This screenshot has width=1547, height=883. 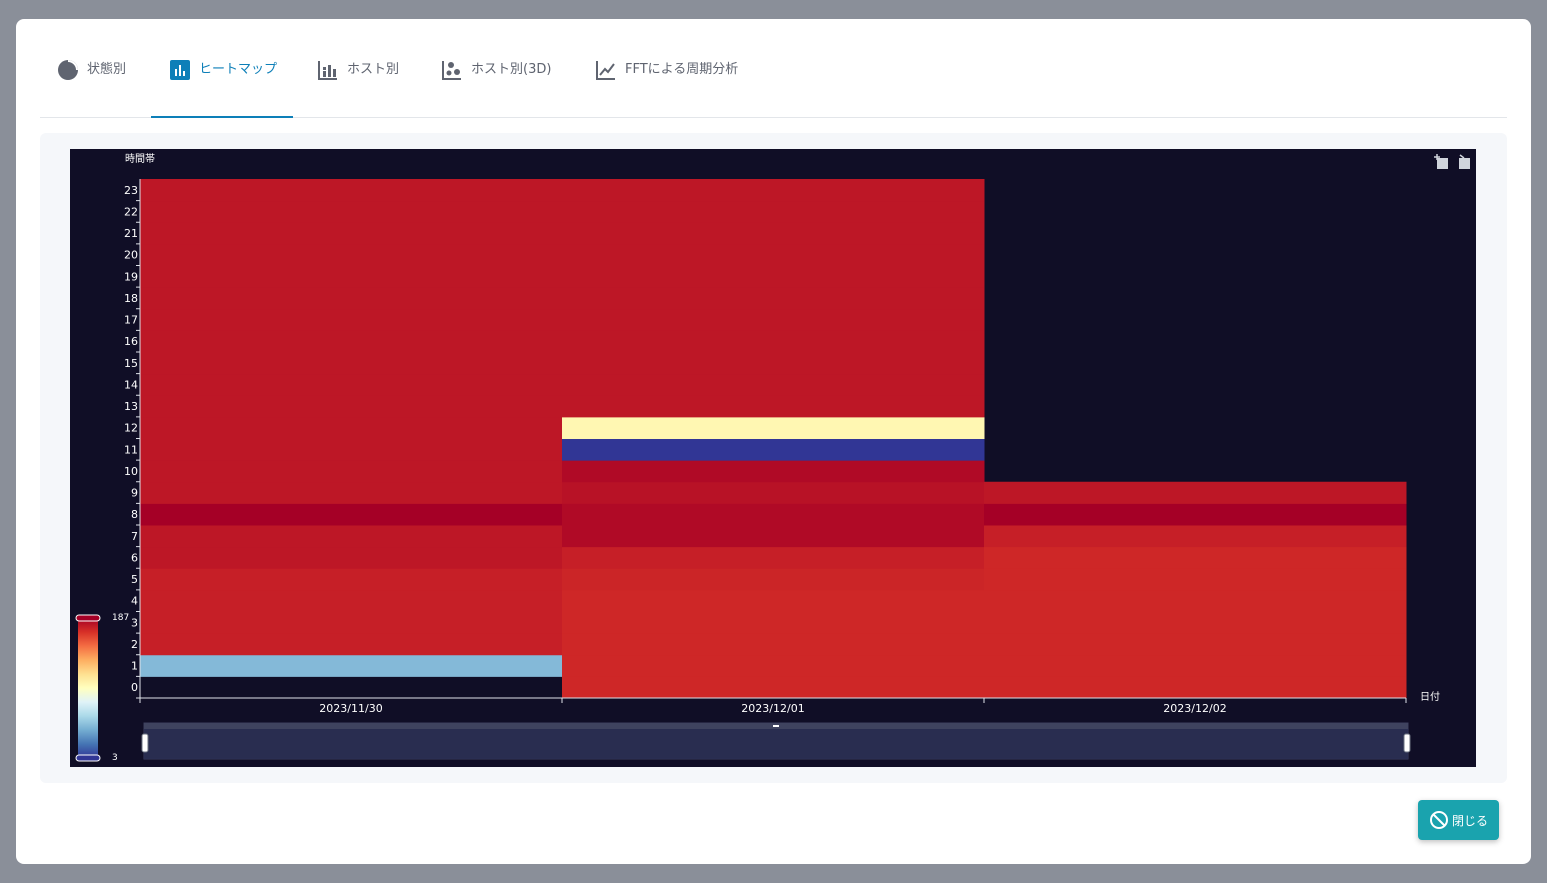 I want to click on data-zoom-handle-right, so click(x=1407, y=743).